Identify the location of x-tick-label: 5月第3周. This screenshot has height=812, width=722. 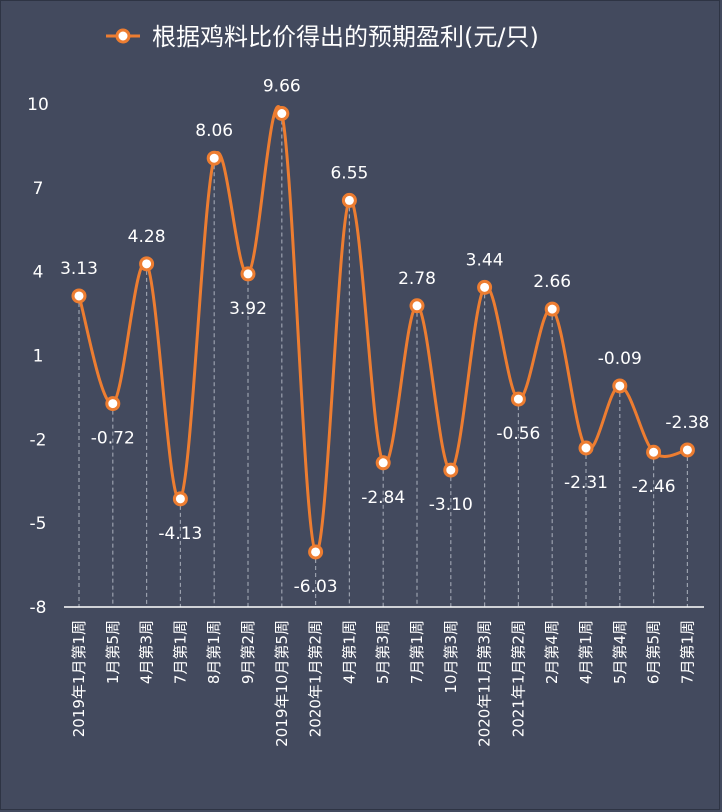
(383, 652).